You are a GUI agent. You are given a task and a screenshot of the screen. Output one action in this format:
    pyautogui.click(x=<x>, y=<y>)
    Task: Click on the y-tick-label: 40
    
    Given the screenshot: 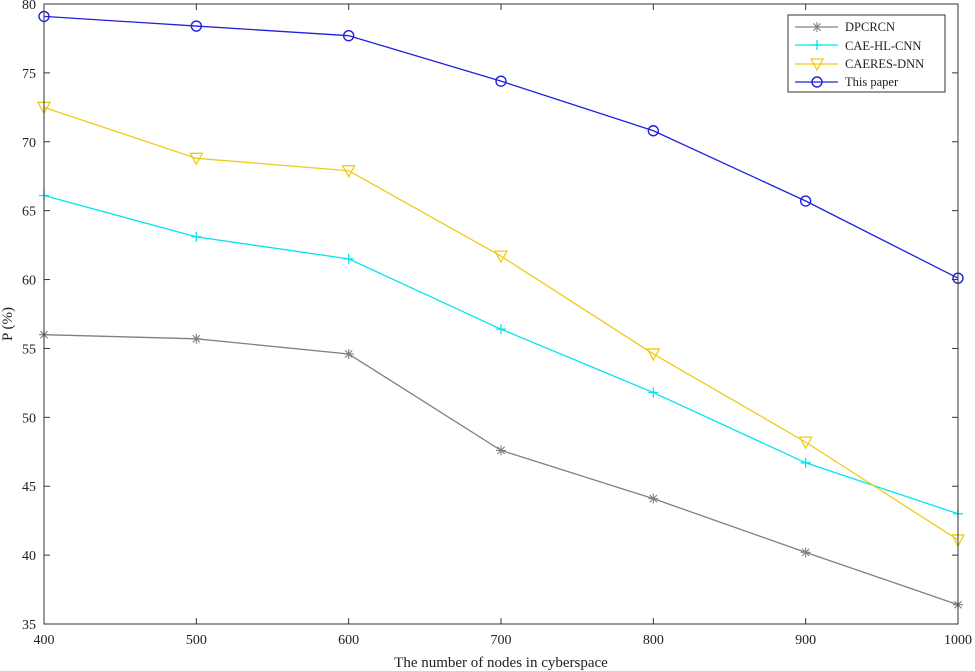 What is the action you would take?
    pyautogui.click(x=29, y=556)
    